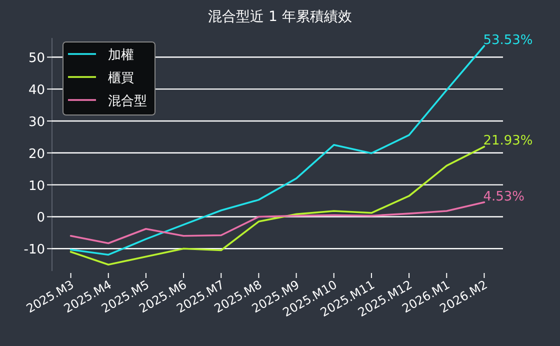  What do you see at coordinates (508, 141) in the screenshot?
I see `data-label: 21.93%` at bounding box center [508, 141].